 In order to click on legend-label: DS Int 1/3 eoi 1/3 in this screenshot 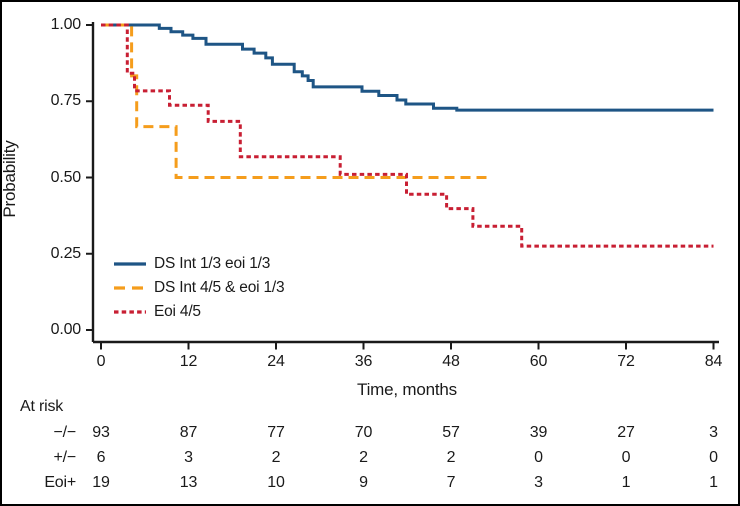, I will do `click(212, 263)`.